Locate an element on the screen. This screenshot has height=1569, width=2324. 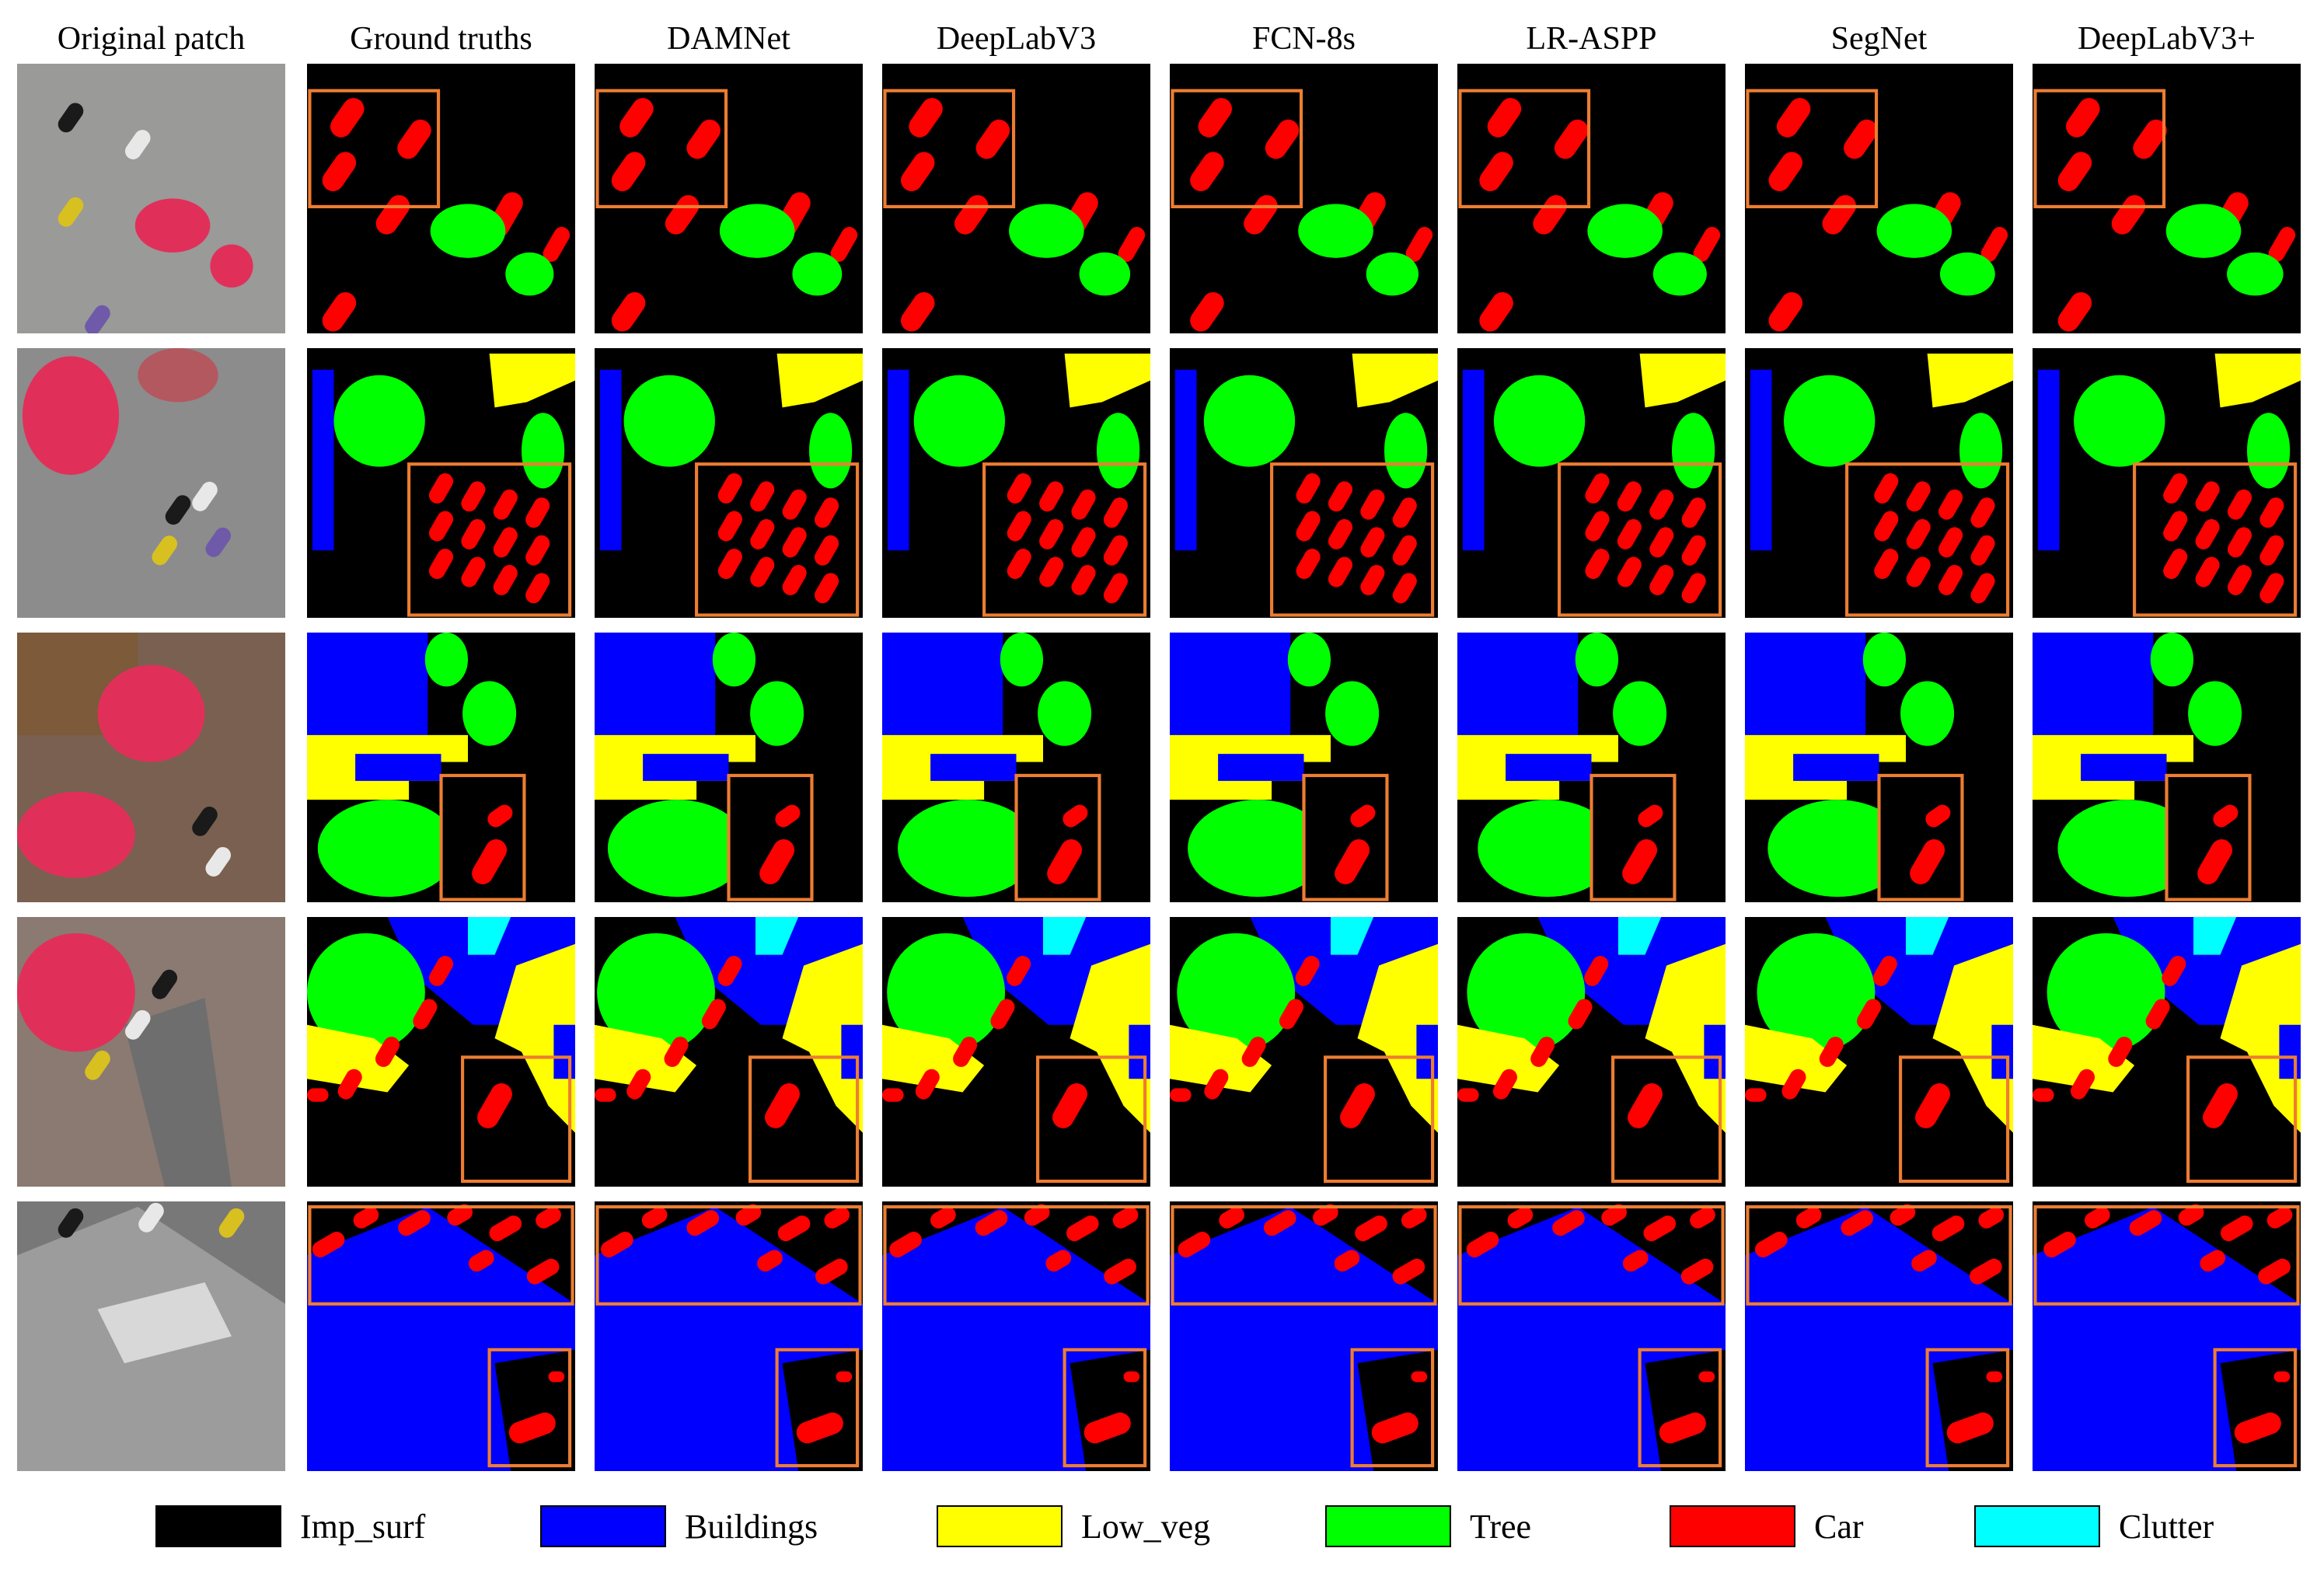
legend-label-imp-surf: Imp_surf is located at coordinates (363, 1526).